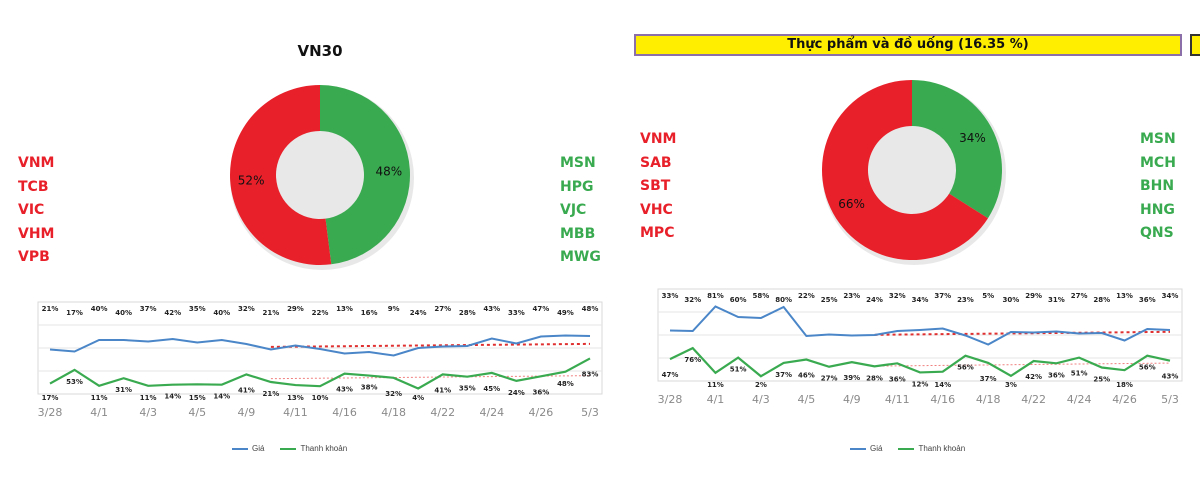 The image size is (1200, 485). What do you see at coordinates (197, 309) in the screenshot?
I see `price-data-label: 35%` at bounding box center [197, 309].